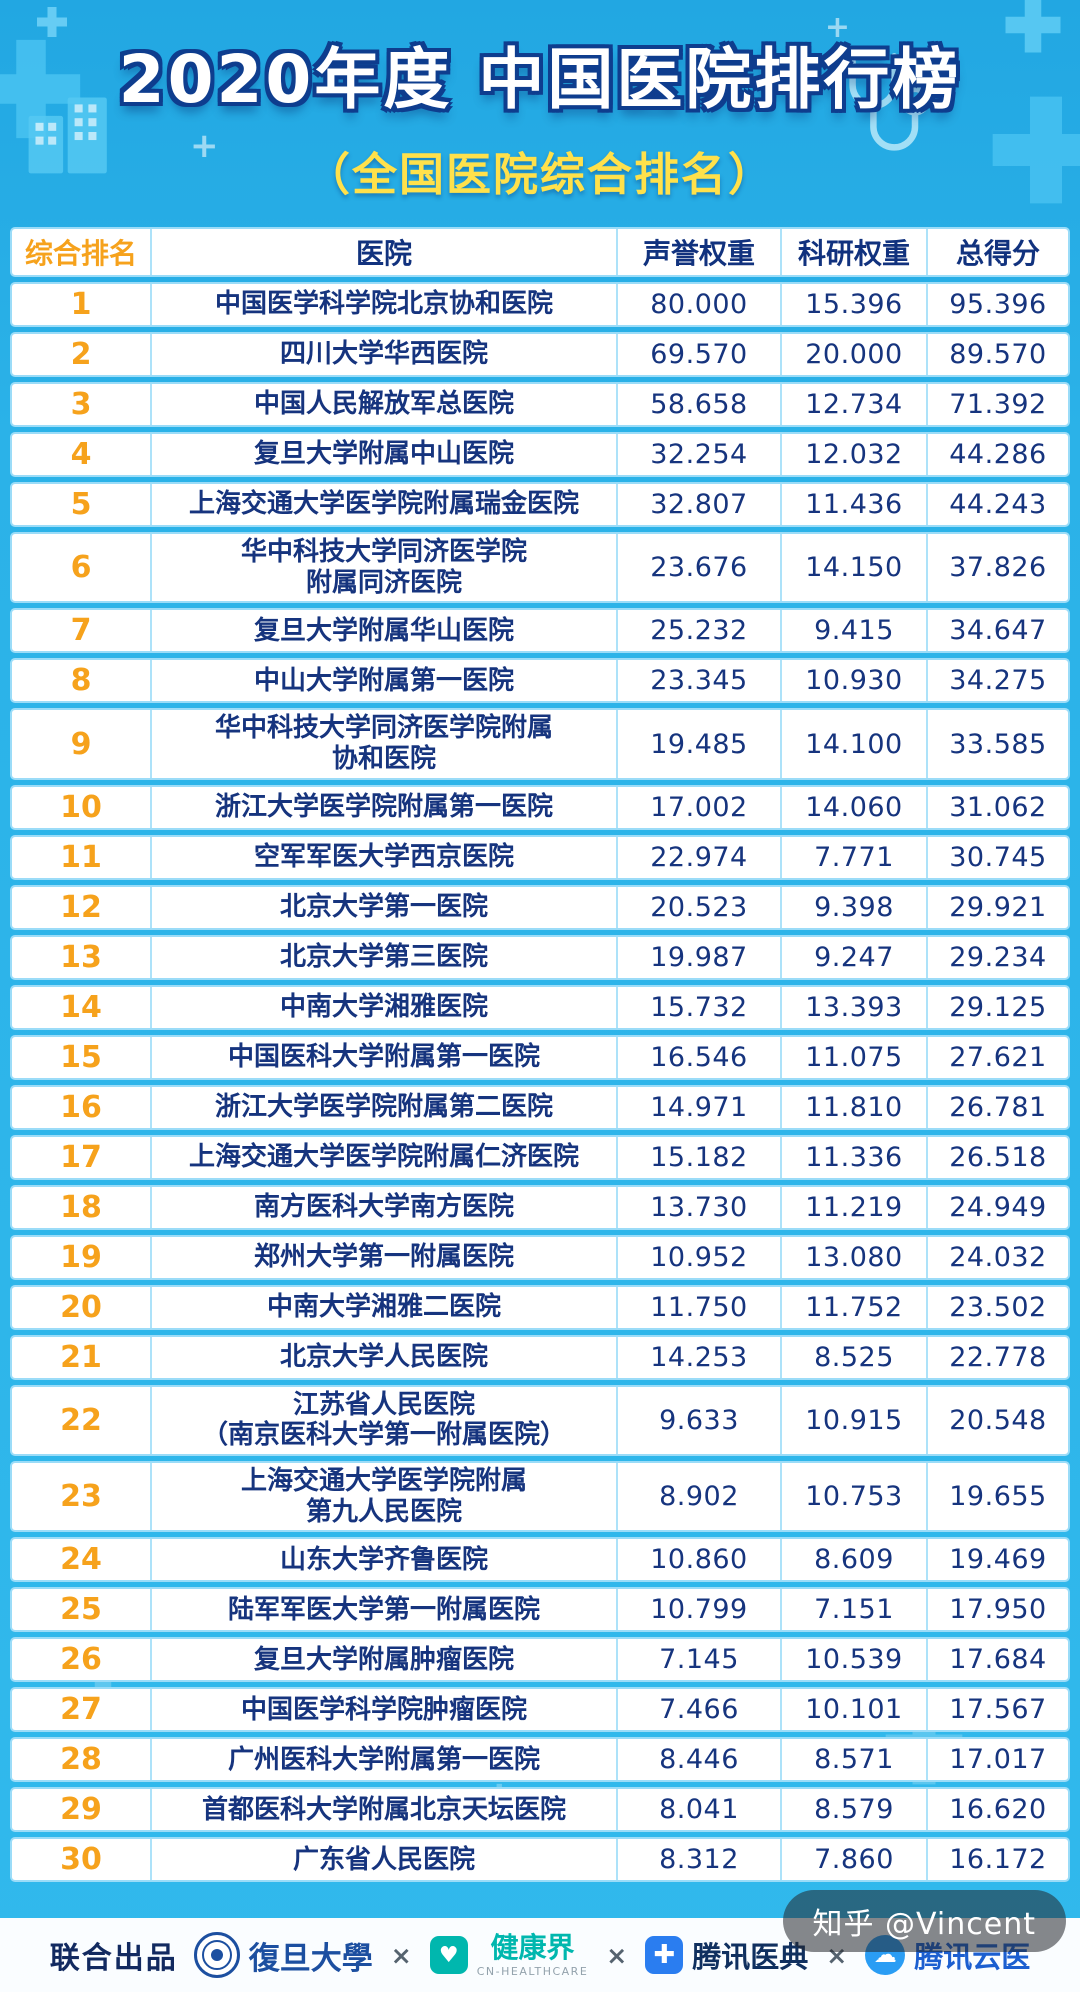 This screenshot has height=1992, width=1080. What do you see at coordinates (698, 1107) in the screenshot?
I see `reputation-weight-cell: 14.971` at bounding box center [698, 1107].